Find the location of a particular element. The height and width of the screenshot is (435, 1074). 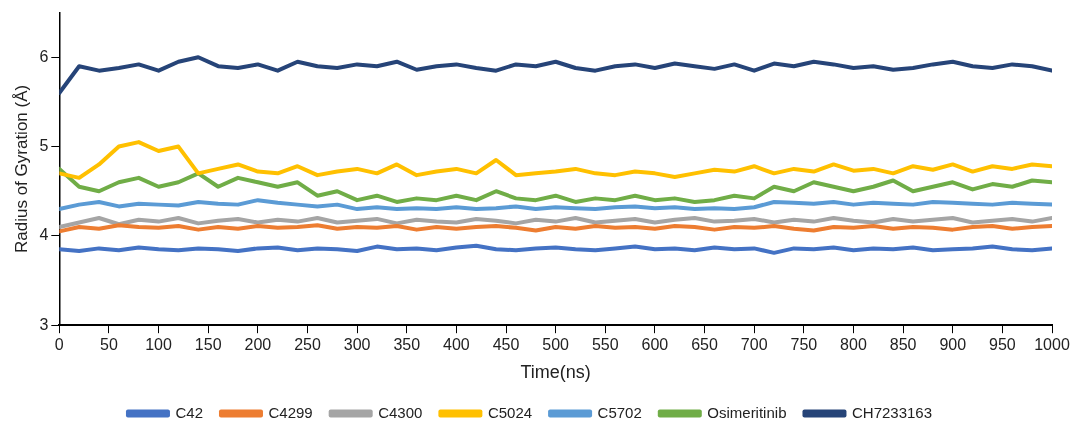

x-tick-label: 650 is located at coordinates (704, 345).